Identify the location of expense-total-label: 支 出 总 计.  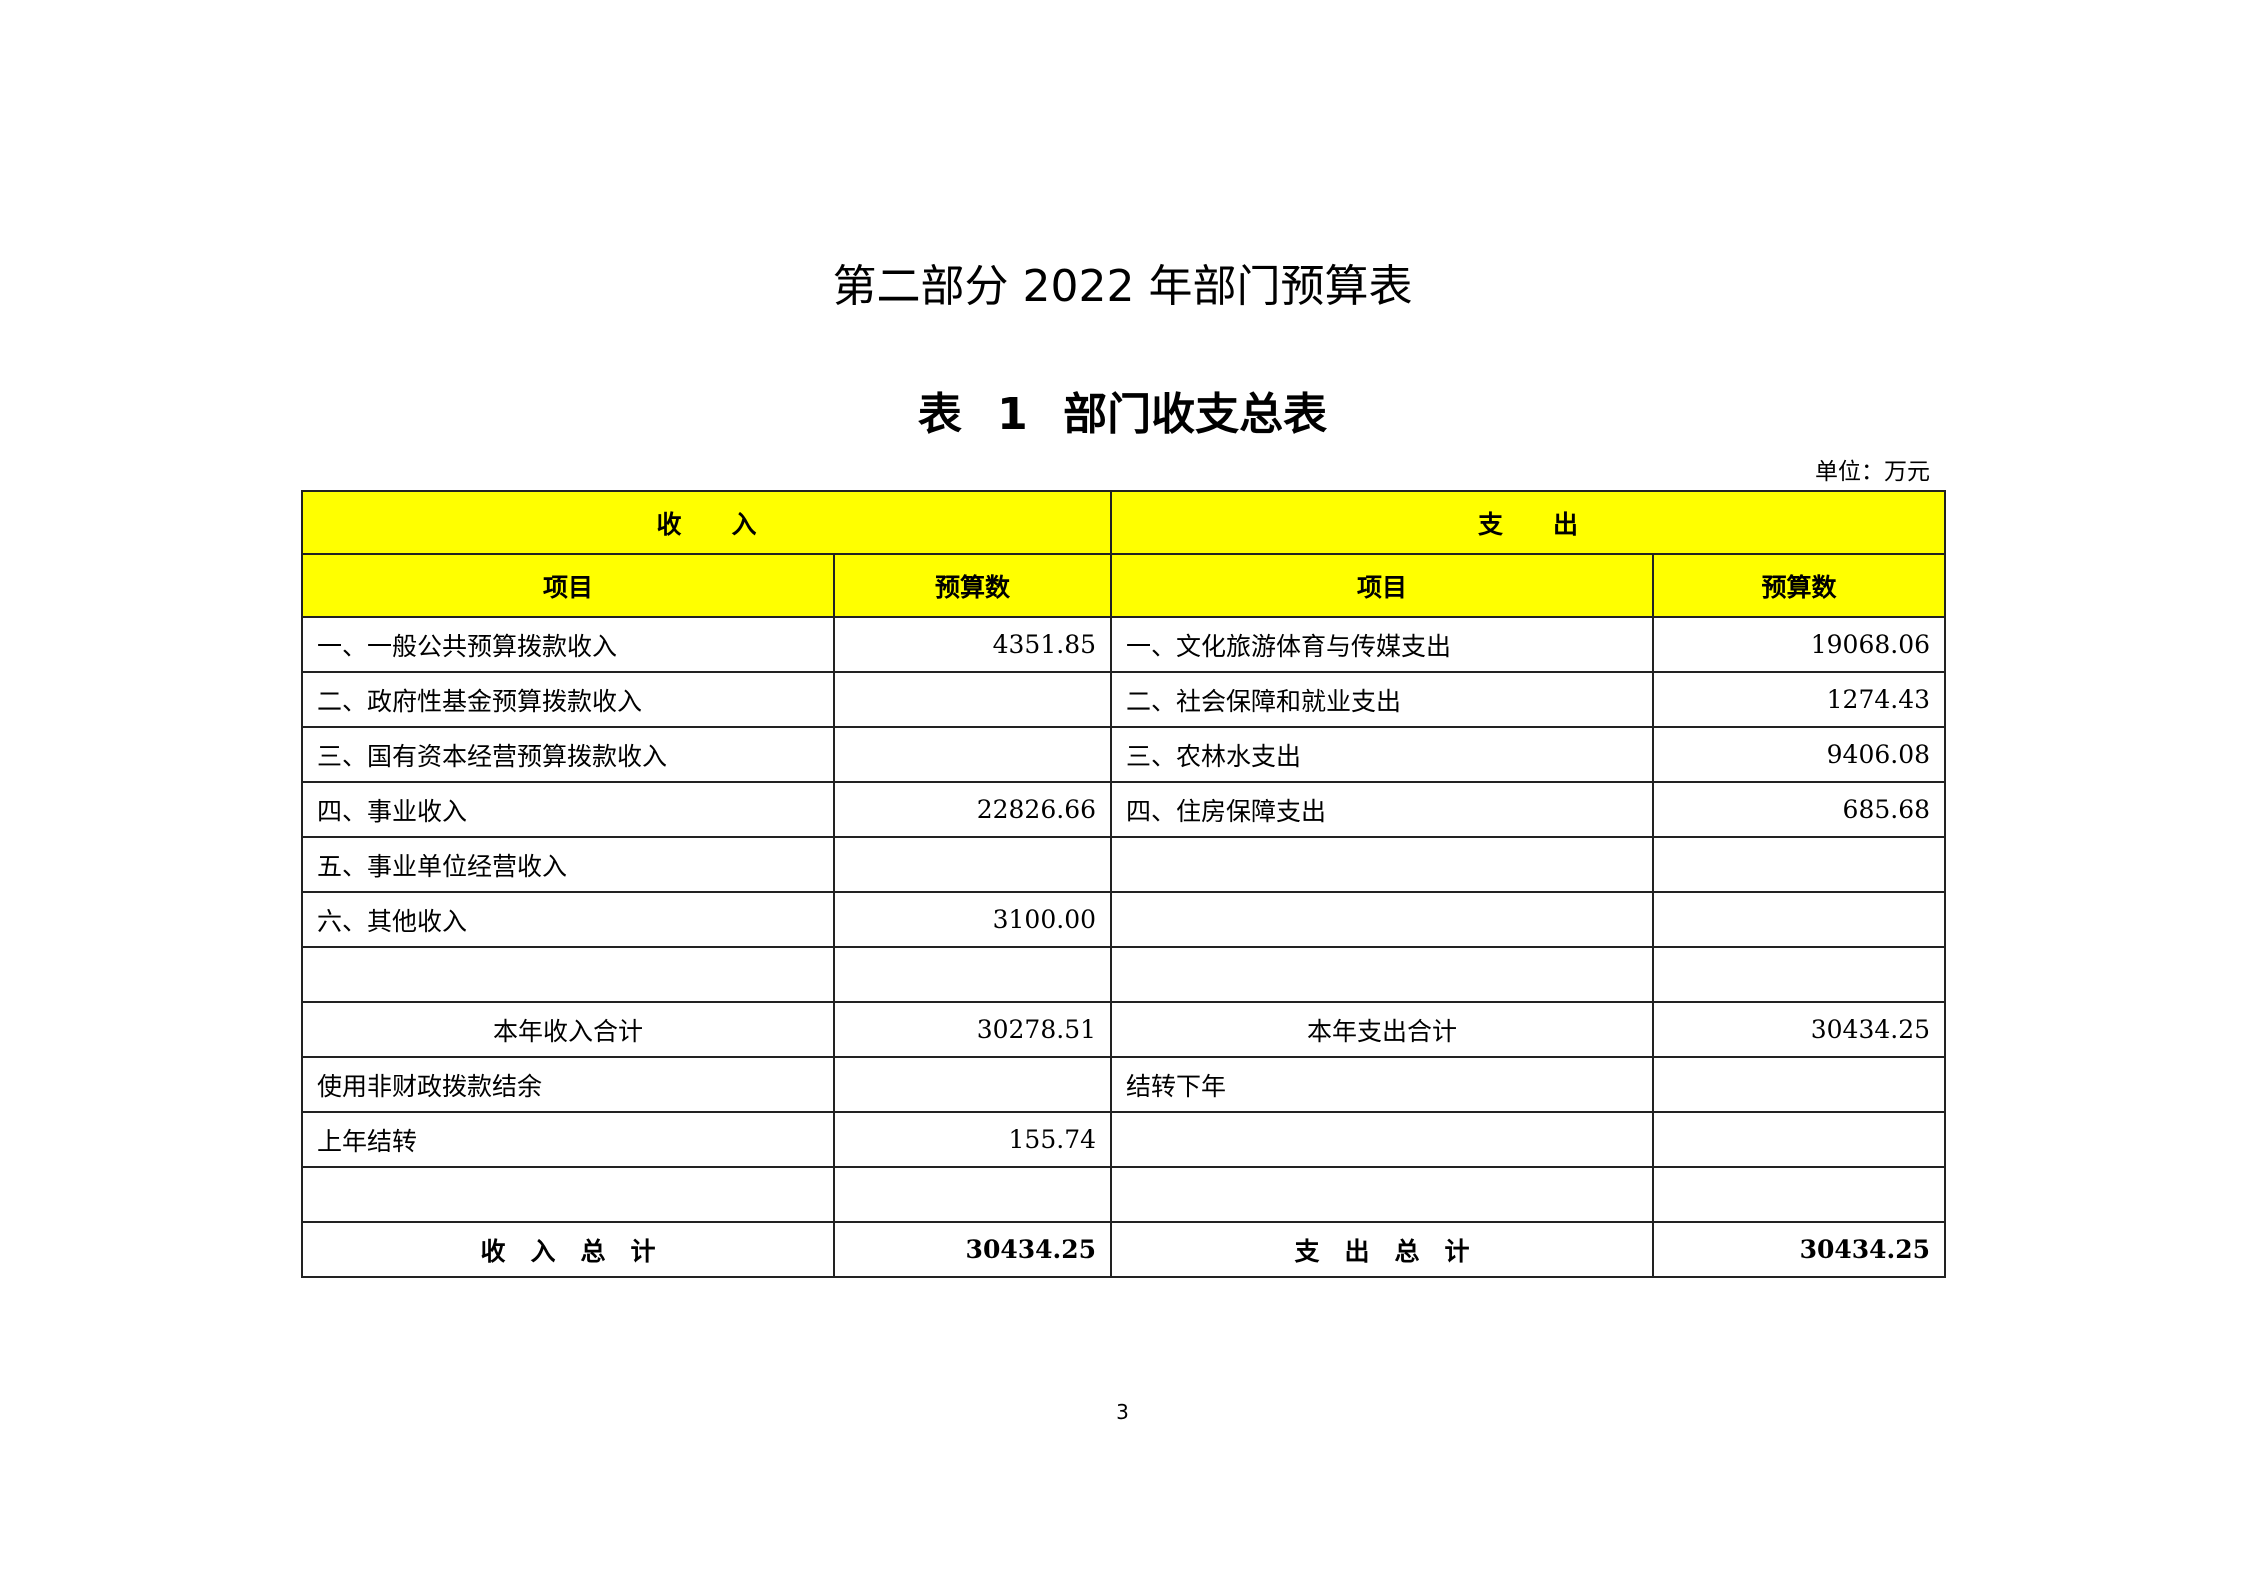
(1382, 1249).